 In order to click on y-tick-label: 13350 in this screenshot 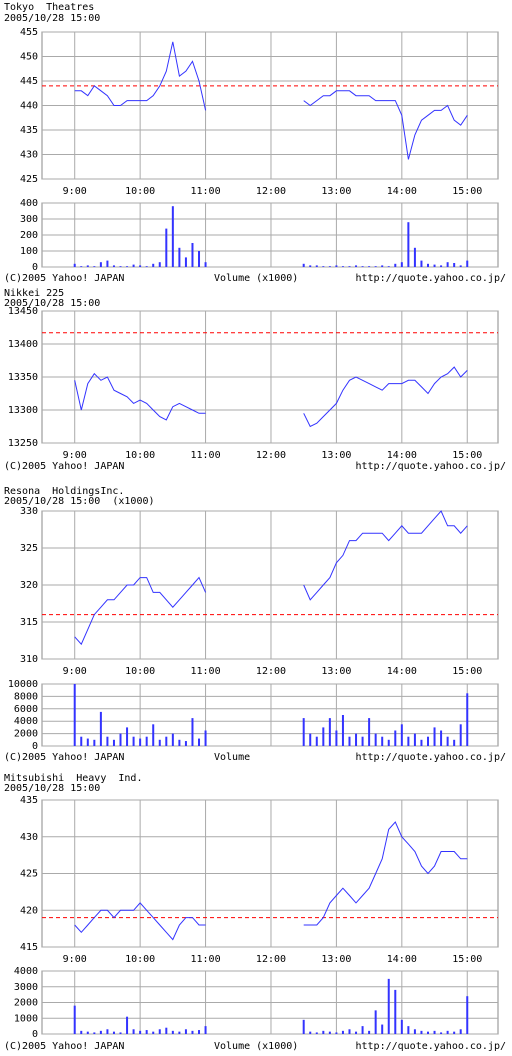, I will do `click(23, 377)`.